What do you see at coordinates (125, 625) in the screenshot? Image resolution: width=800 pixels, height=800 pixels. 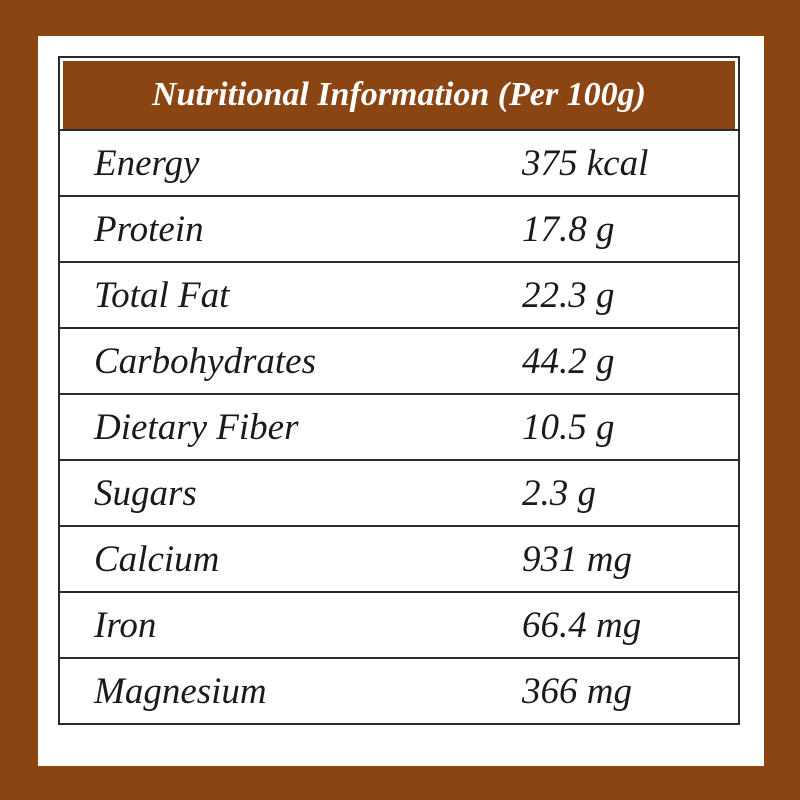 I see `row-label: Iron` at bounding box center [125, 625].